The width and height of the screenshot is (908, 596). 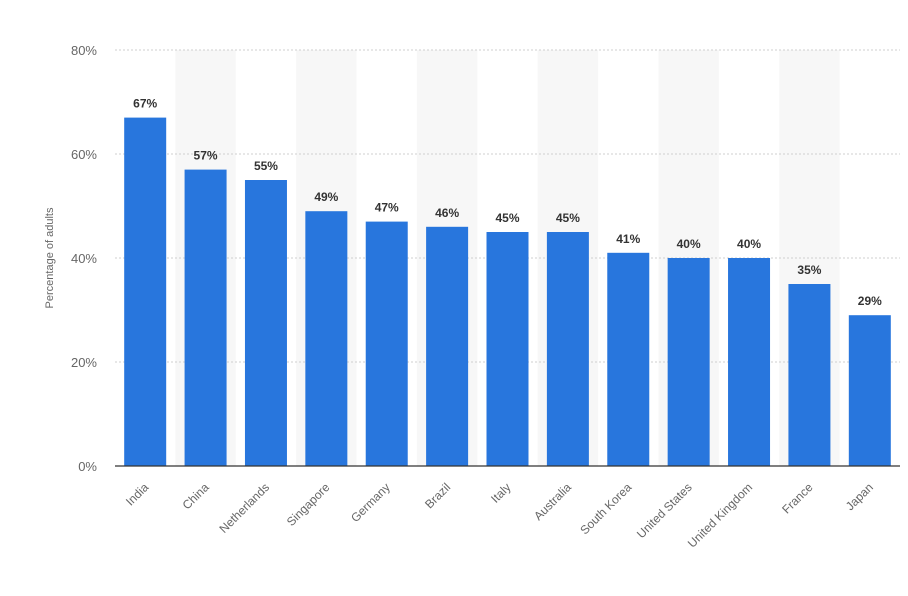 I want to click on x-tick-label: Singapore, so click(x=308, y=504).